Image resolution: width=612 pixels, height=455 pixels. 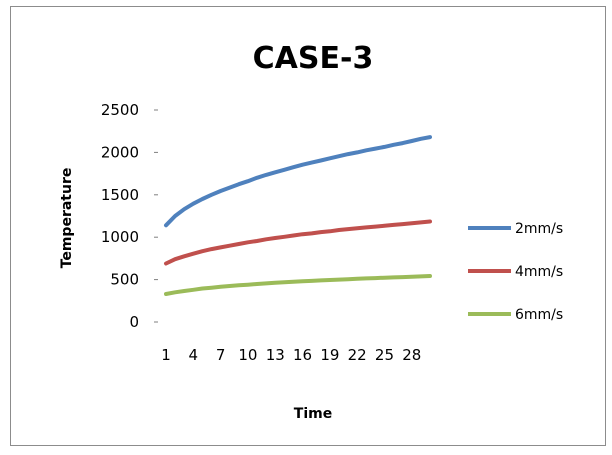 What do you see at coordinates (302, 355) in the screenshot?
I see `x-tick-label: 16` at bounding box center [302, 355].